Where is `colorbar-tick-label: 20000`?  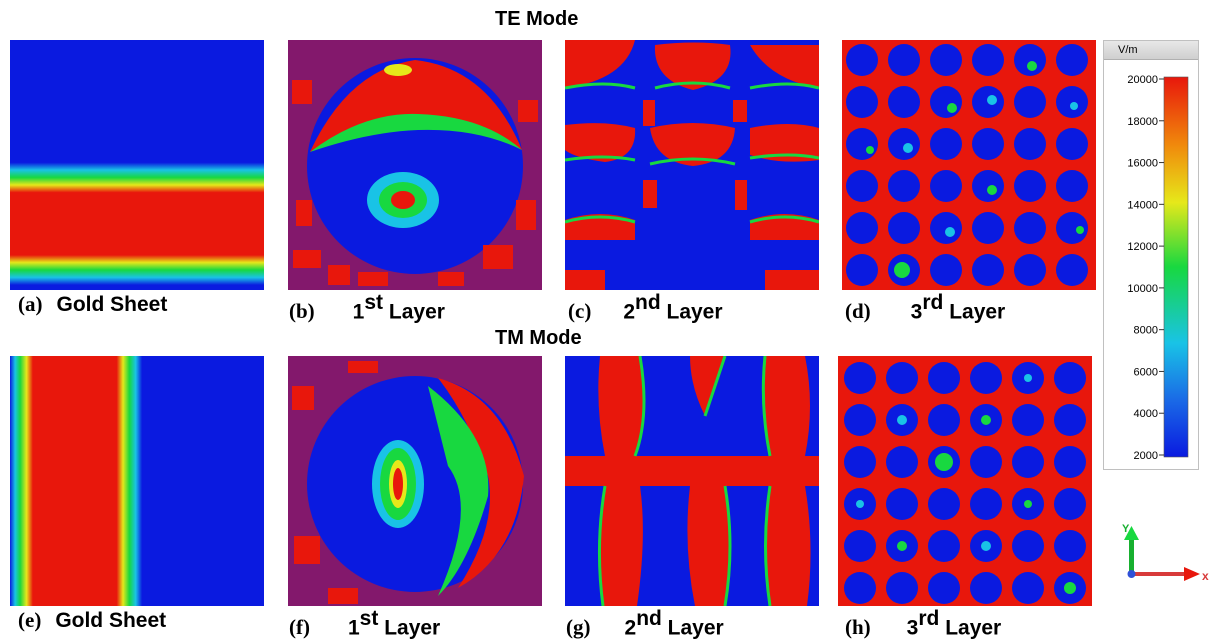
colorbar-tick-label: 20000 is located at coordinates (1142, 80).